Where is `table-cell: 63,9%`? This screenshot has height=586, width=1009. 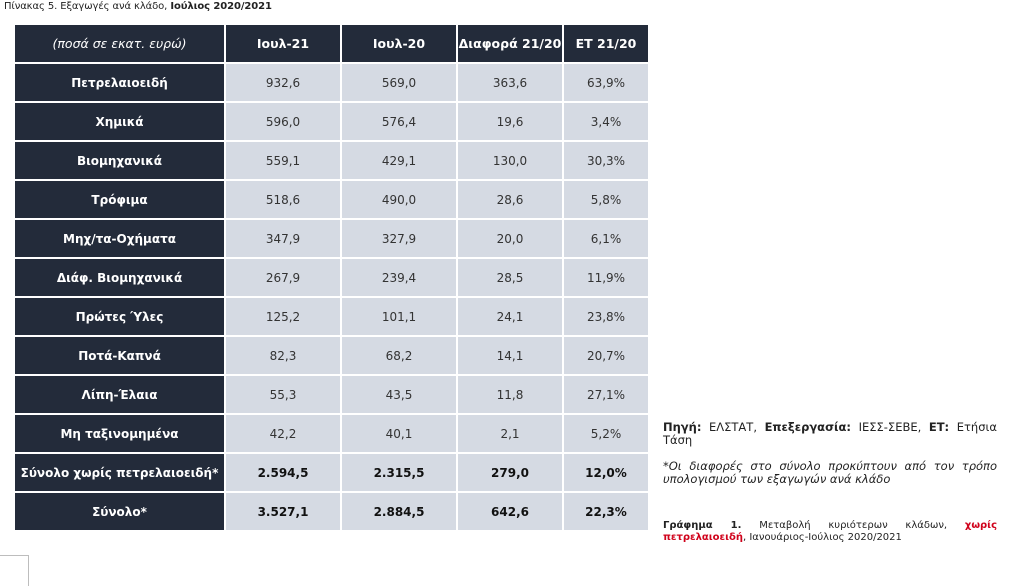
table-cell: 63,9% is located at coordinates (607, 83).